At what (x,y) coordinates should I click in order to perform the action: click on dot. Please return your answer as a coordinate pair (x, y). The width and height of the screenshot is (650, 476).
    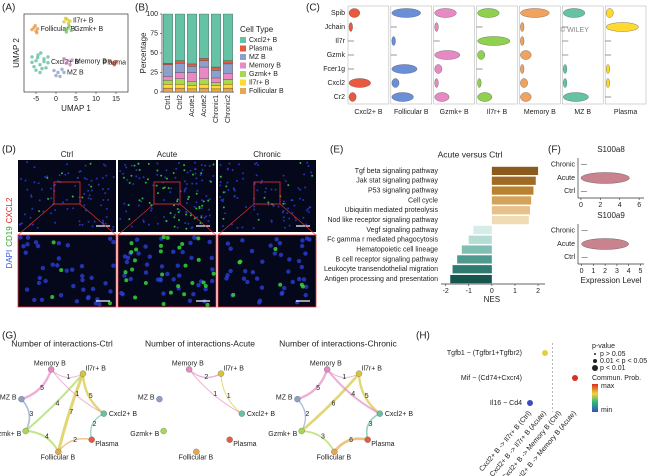
    Looking at the image, I should click on (545, 353).